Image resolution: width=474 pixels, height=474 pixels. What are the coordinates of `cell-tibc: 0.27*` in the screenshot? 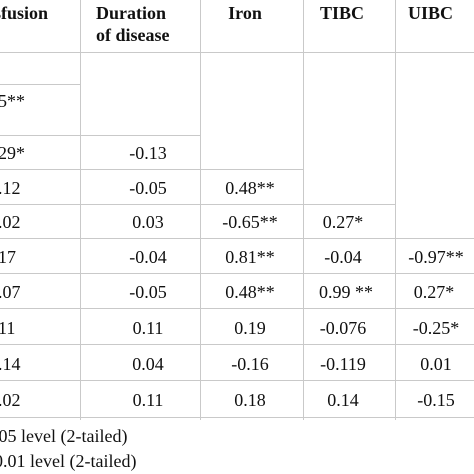 It's located at (343, 222).